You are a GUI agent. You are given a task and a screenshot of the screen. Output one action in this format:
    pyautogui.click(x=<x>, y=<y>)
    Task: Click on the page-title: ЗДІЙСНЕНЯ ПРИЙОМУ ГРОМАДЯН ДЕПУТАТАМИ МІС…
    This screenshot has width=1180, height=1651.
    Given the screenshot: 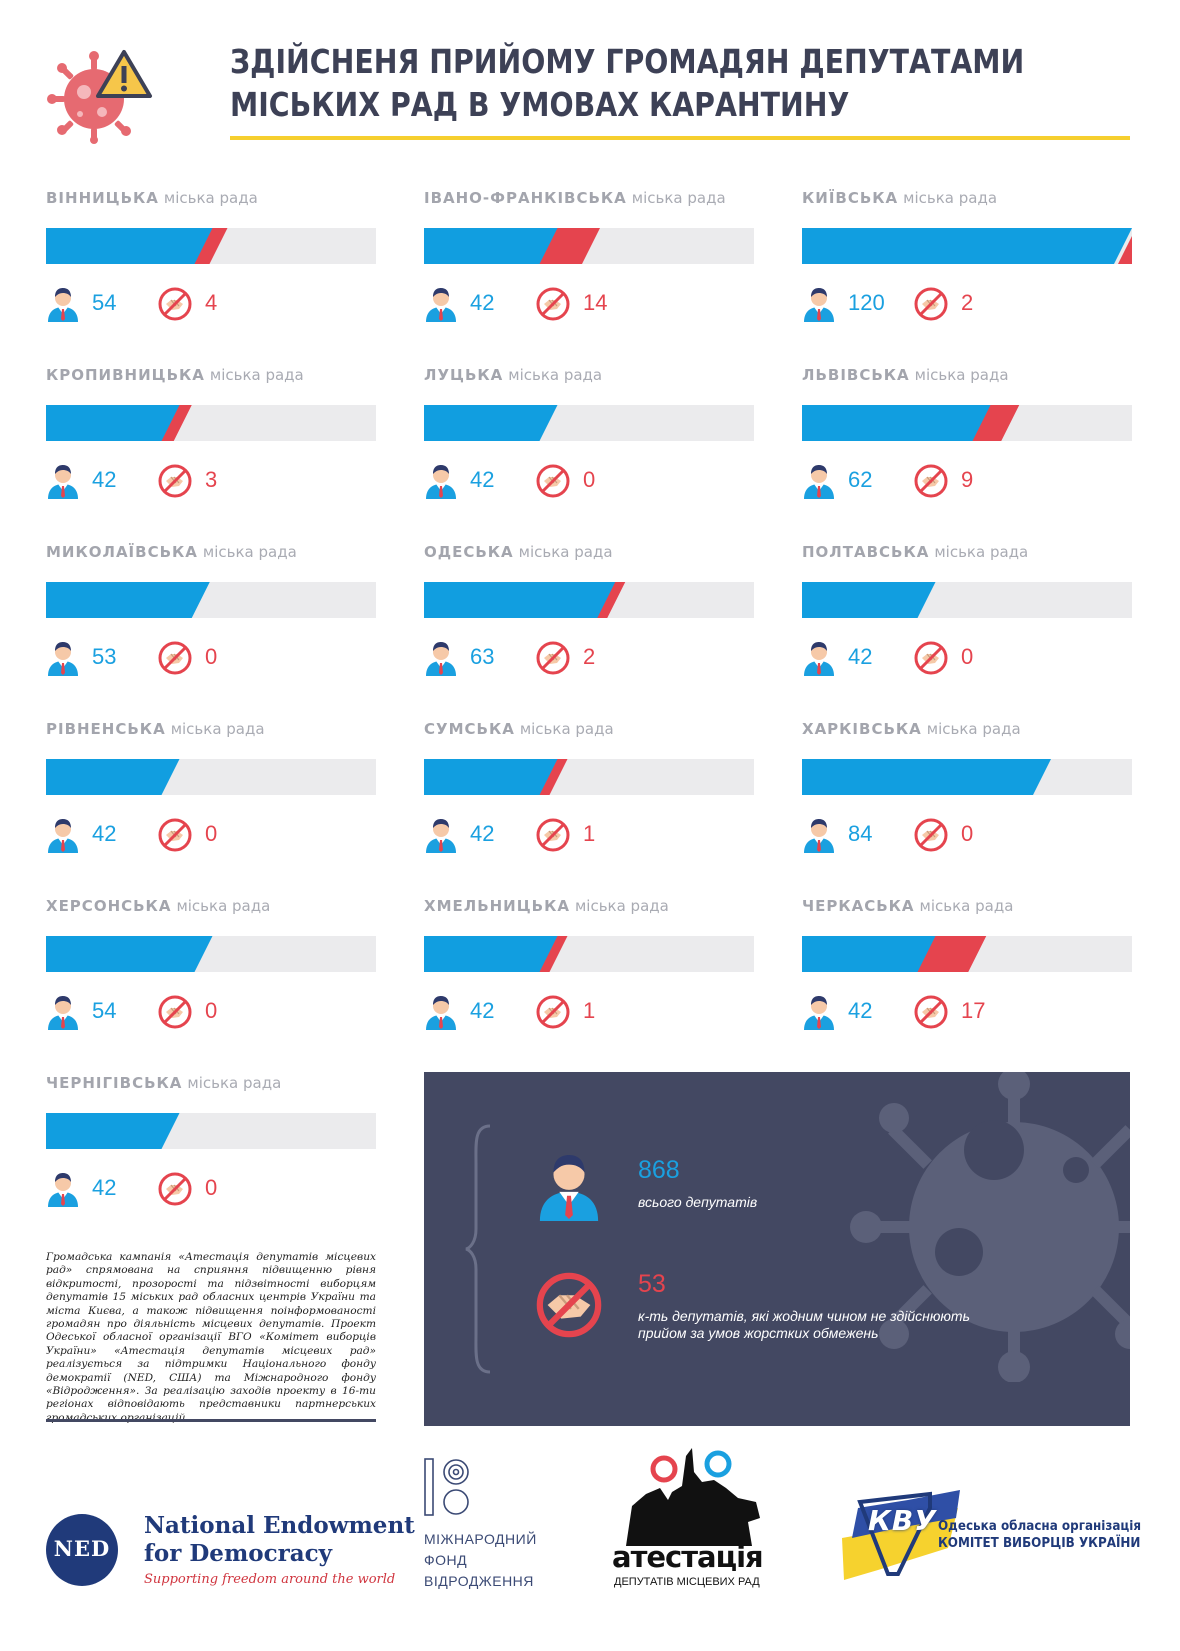 What is the action you would take?
    pyautogui.click(x=627, y=83)
    